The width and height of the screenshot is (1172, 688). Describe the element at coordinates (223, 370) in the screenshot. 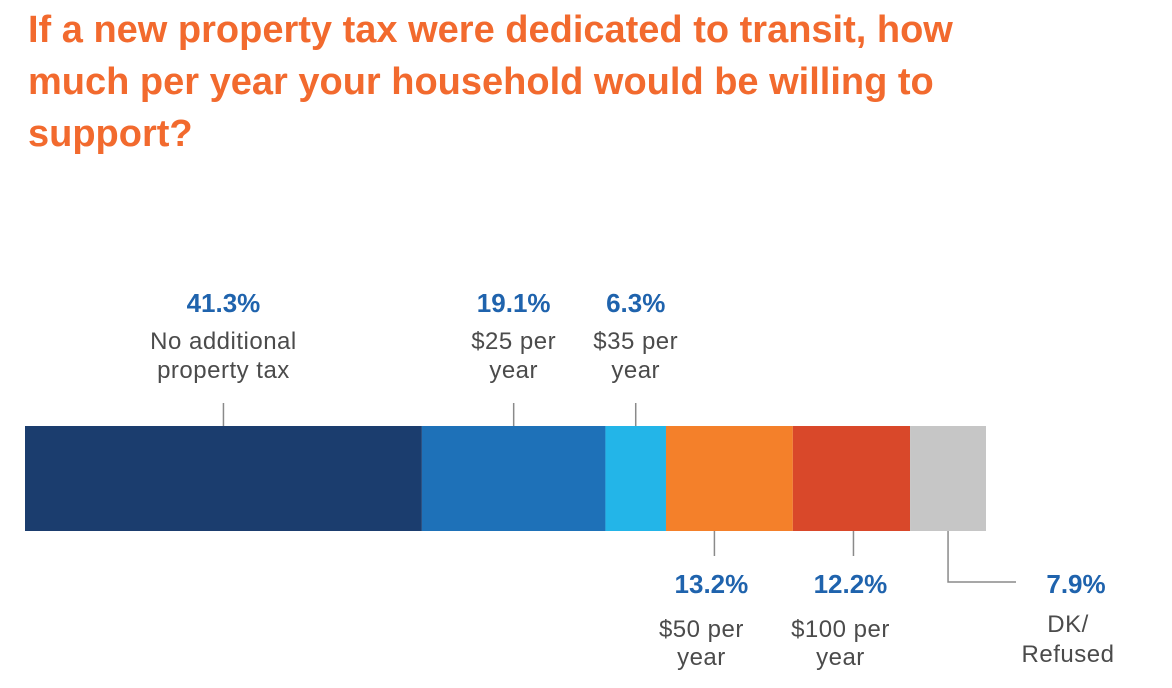

I see `category-label-no-additional-property-tax-line-2: property tax` at that location.